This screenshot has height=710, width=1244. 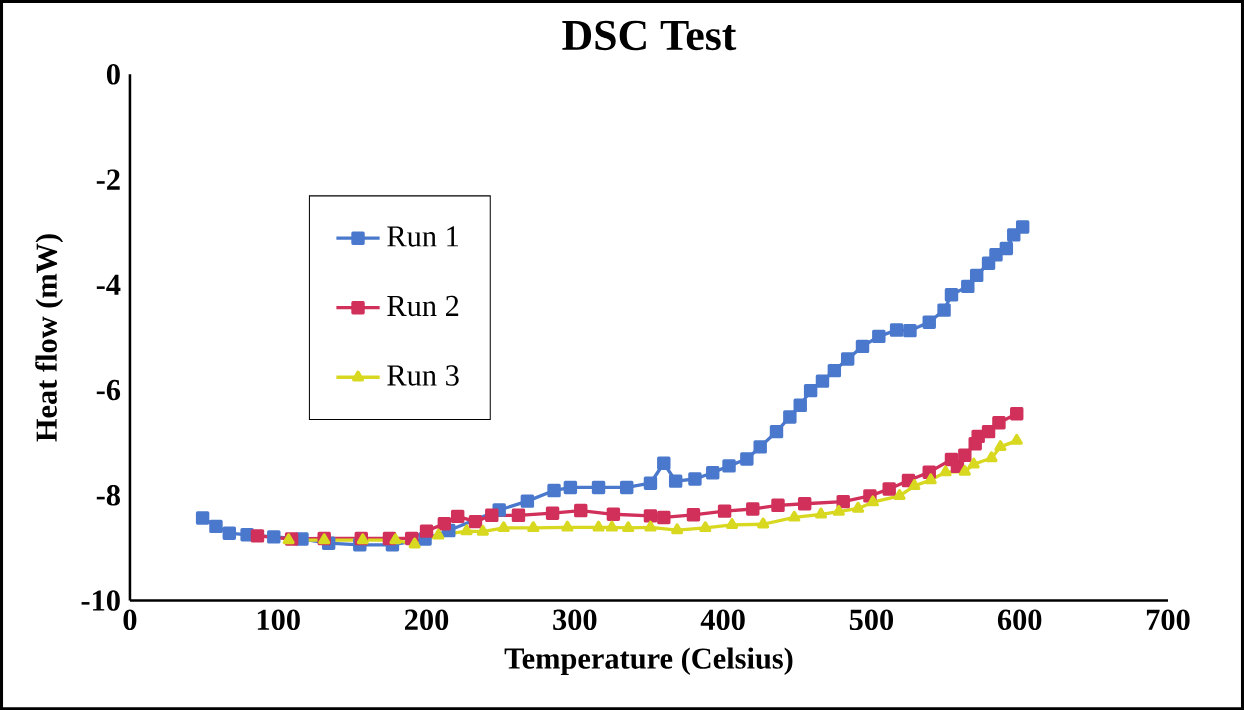 What do you see at coordinates (278, 619) in the screenshot?
I see `x-tick-label: 100` at bounding box center [278, 619].